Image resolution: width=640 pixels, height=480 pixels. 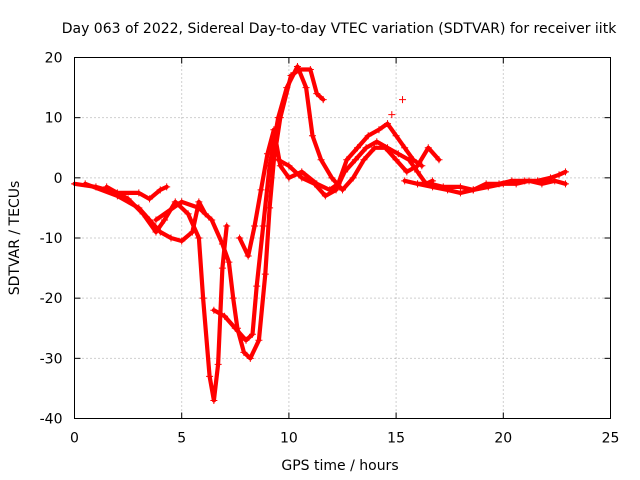 What do you see at coordinates (54, 59) in the screenshot?
I see `y-tick-label: 20` at bounding box center [54, 59].